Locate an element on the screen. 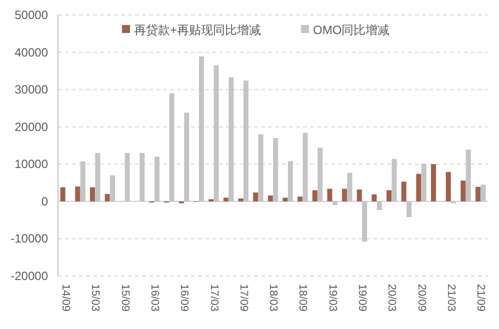 Image resolution: width=499 pixels, height=329 pixels. legend-label: 再贷款+再贴现同比增减 is located at coordinates (198, 30).